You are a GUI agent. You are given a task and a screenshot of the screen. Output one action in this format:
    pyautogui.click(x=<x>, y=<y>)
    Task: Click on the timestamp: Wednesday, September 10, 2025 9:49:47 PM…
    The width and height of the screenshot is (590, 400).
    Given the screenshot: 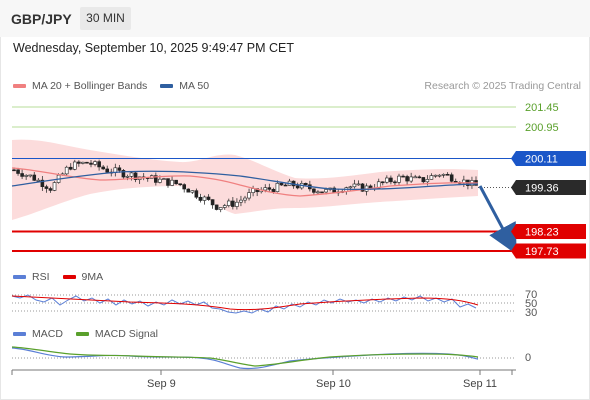 What is the action you would take?
    pyautogui.click(x=153, y=48)
    